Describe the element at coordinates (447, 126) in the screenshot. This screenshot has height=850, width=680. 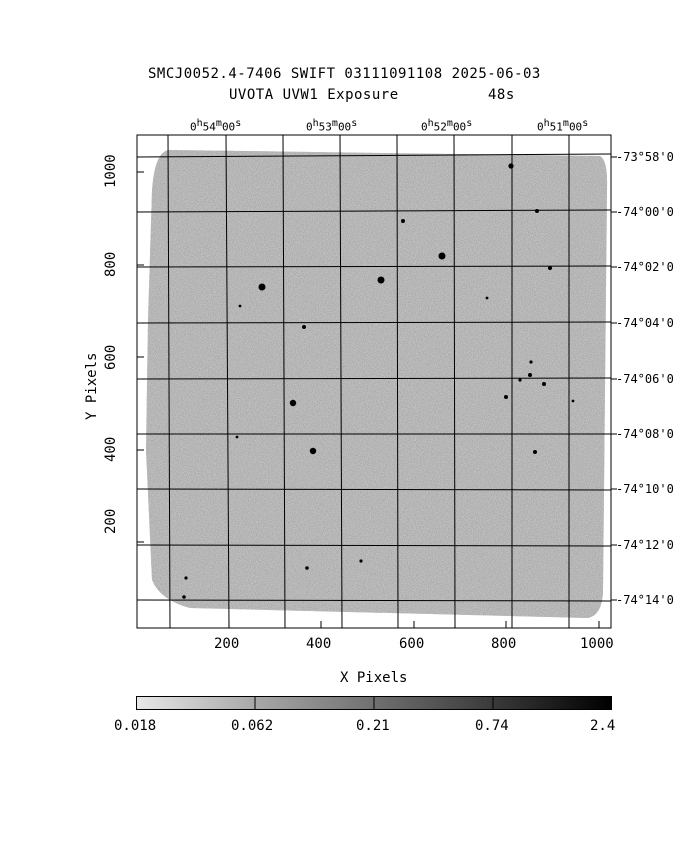
I see `ra-tick-label: 0h52m00s` at that location.